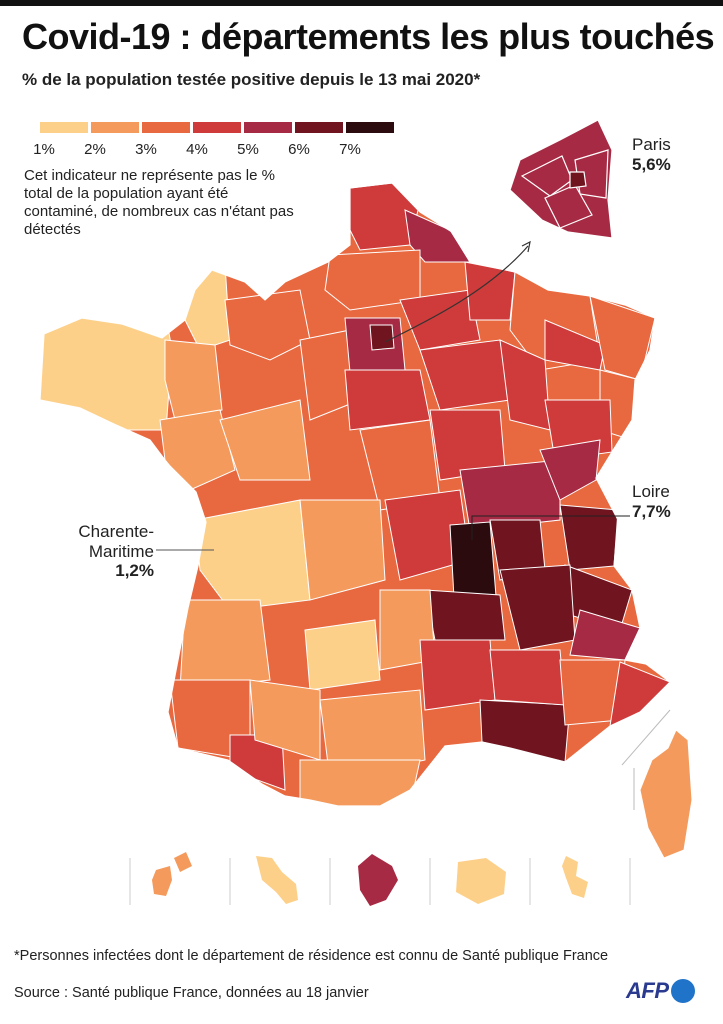  I want to click on afp-logo-text: AFP, so click(647, 990).